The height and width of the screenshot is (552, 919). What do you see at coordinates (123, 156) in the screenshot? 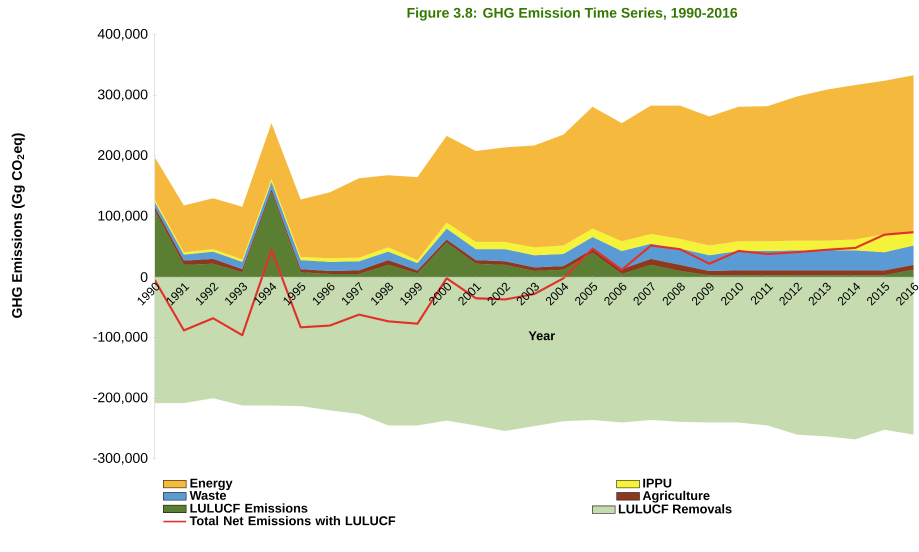
I see `y-tick-label: 200,000` at bounding box center [123, 156].